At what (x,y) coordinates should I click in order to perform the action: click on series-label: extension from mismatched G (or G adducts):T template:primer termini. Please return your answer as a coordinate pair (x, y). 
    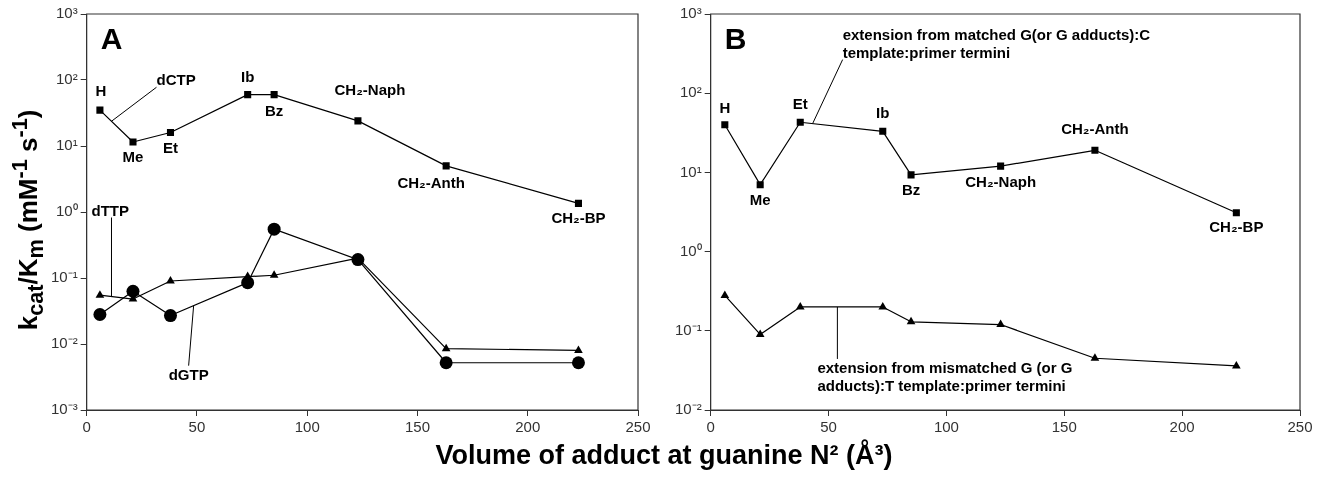
    Looking at the image, I should click on (945, 377).